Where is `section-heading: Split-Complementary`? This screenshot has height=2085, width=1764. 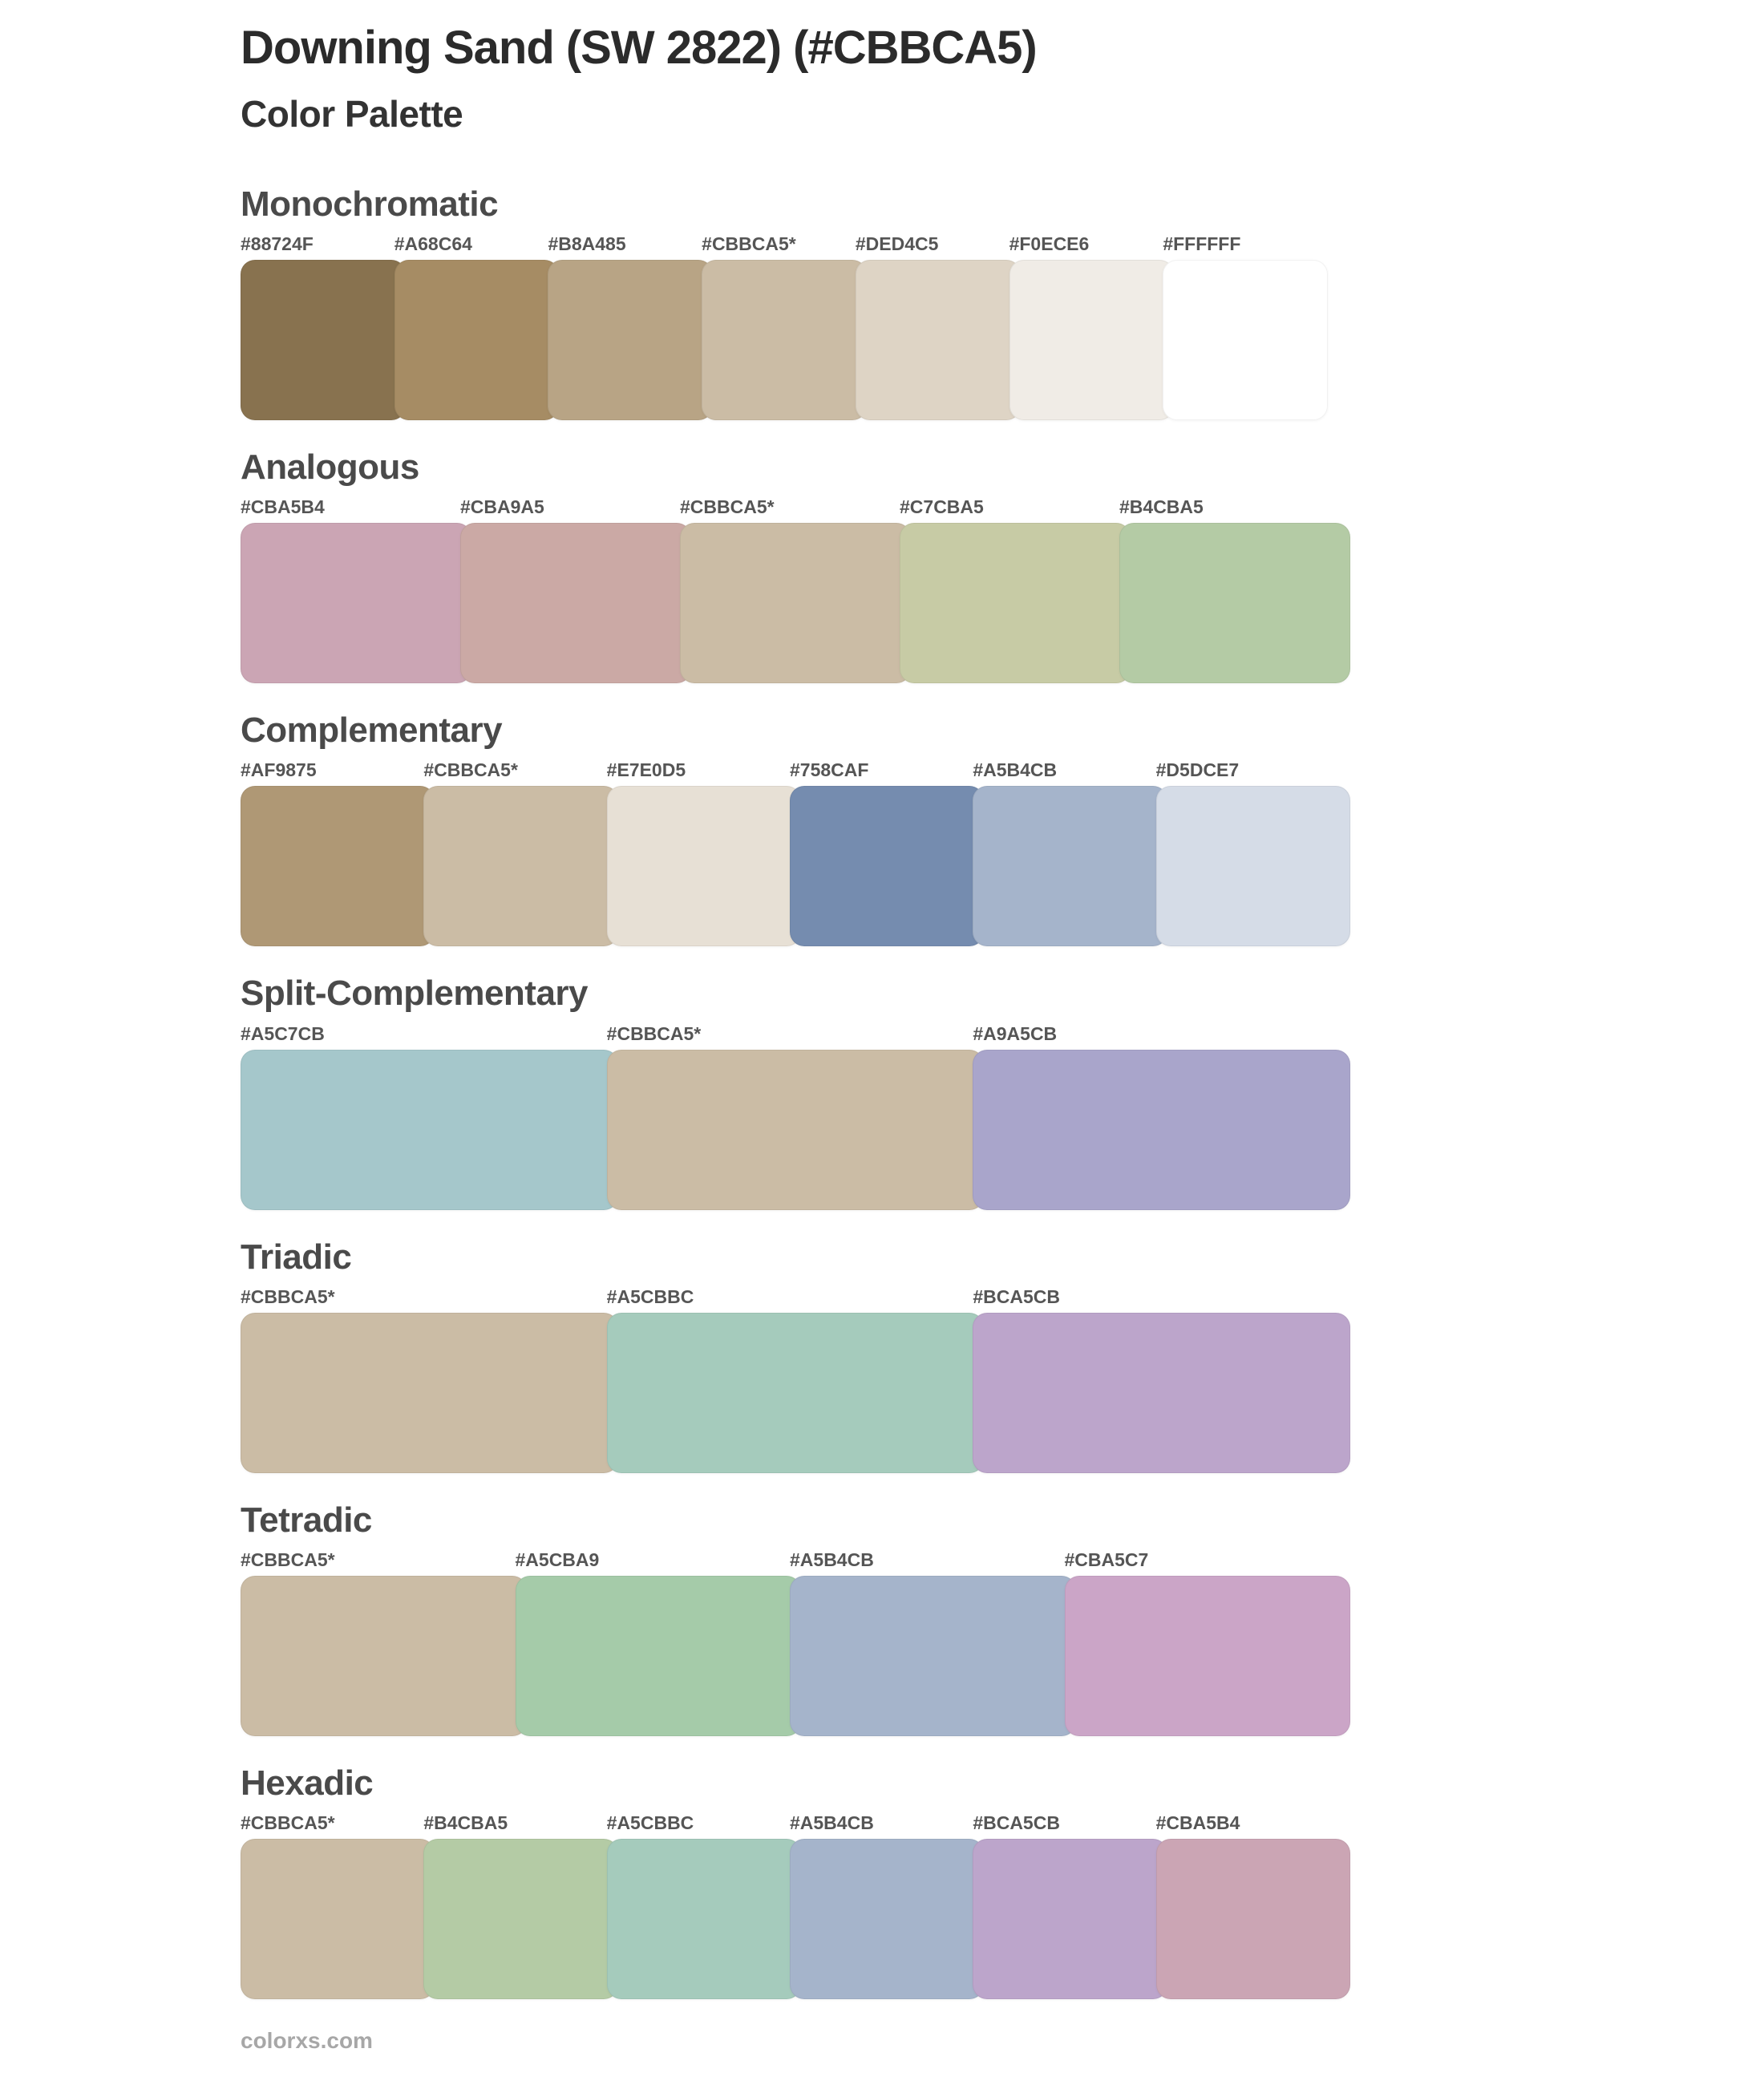 section-heading: Split-Complementary is located at coordinates (415, 994).